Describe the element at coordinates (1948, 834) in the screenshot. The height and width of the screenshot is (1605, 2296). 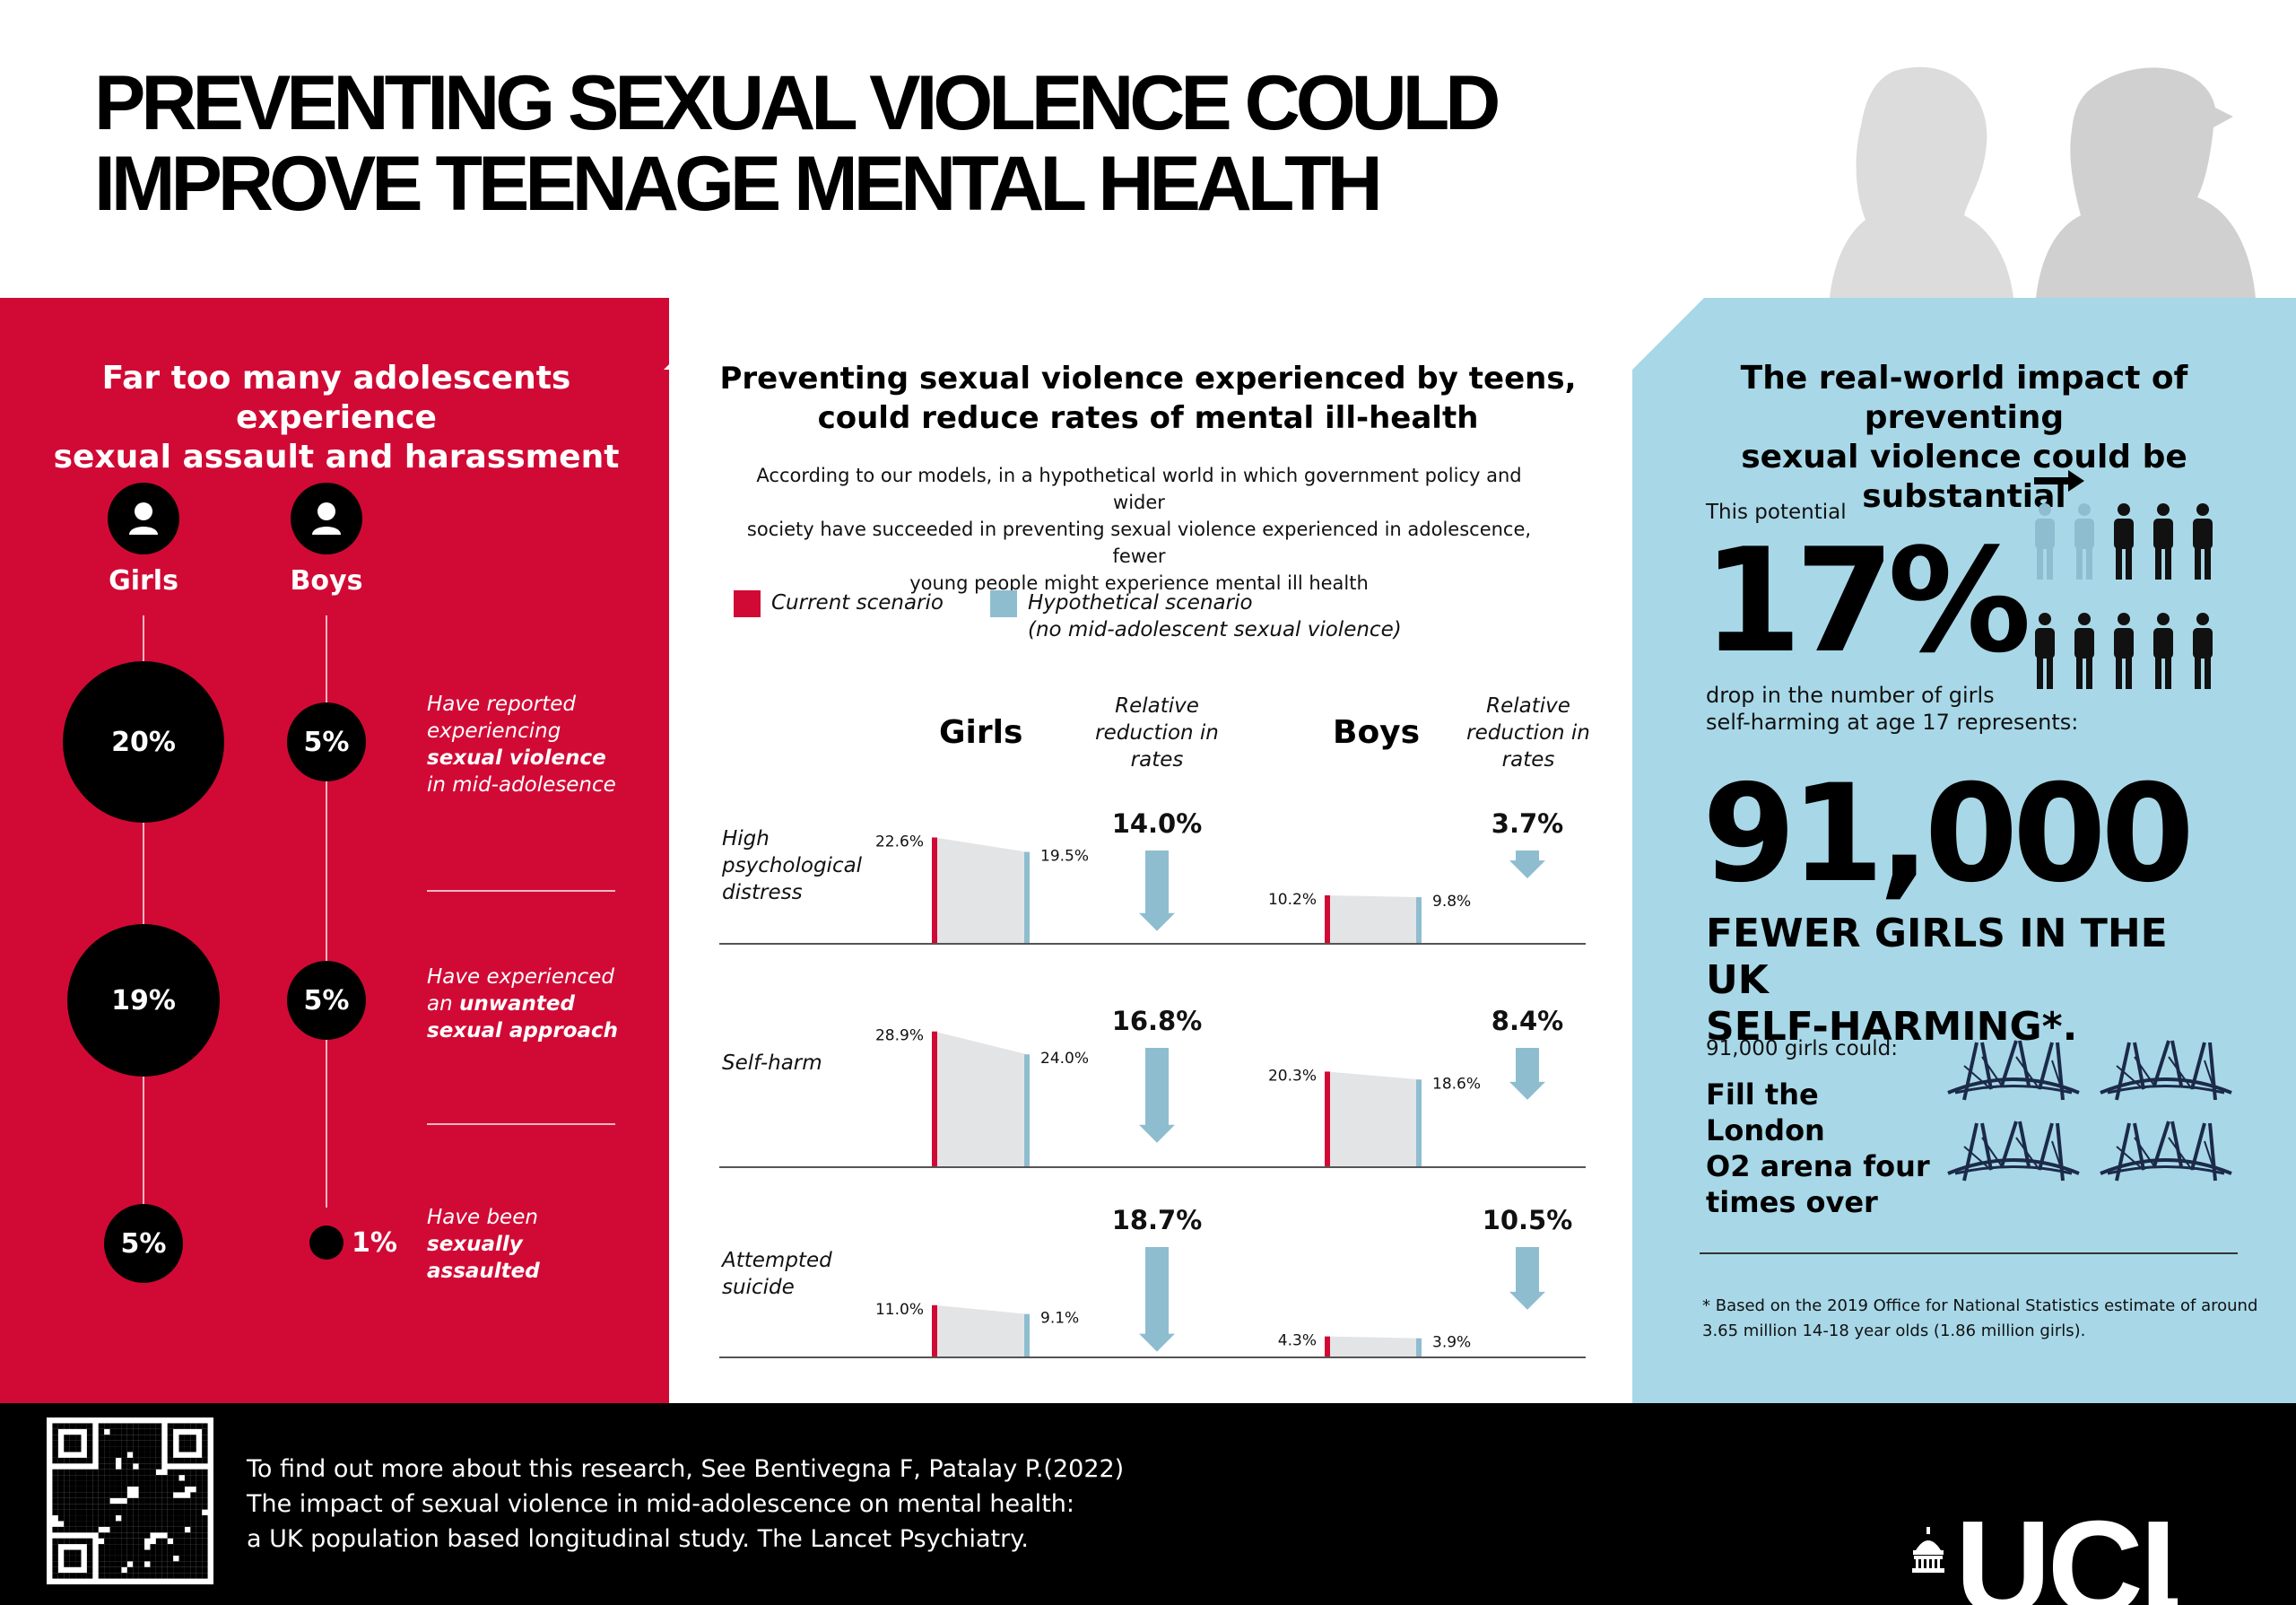
I see `big-number: 91,000` at that location.